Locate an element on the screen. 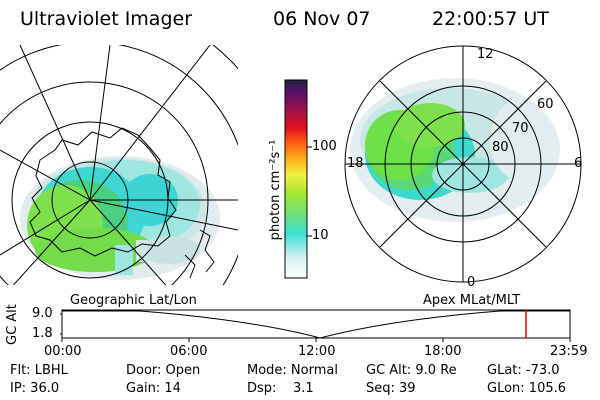  timeline-xtick-1800: 18:00 is located at coordinates (443, 351).